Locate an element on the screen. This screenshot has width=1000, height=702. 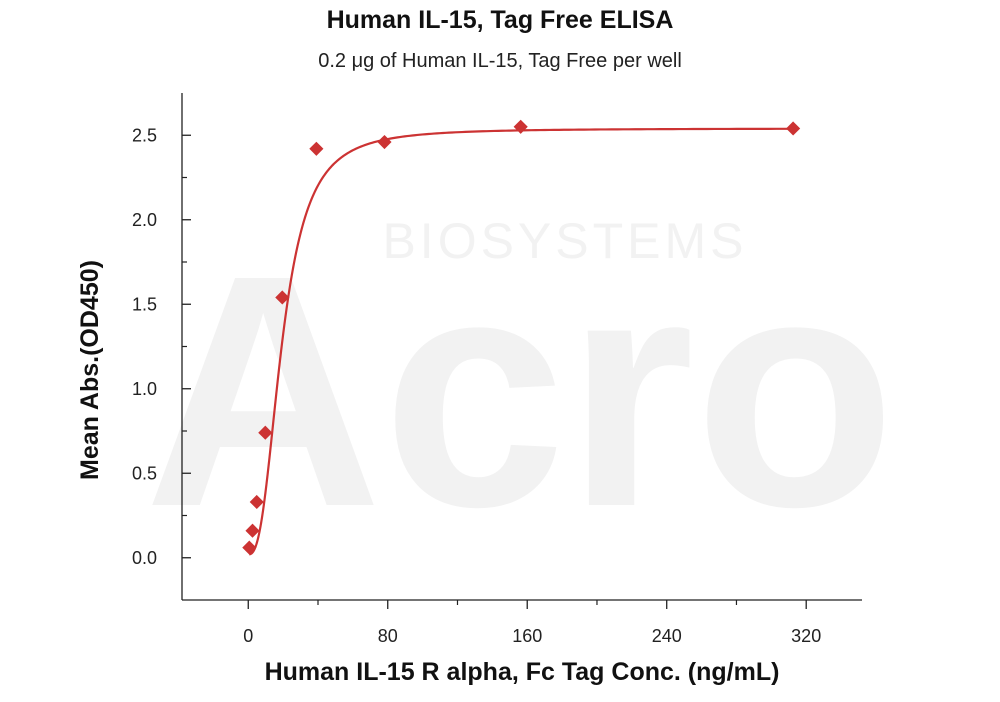
y-tick-label: 0.0 is located at coordinates (144, 558).